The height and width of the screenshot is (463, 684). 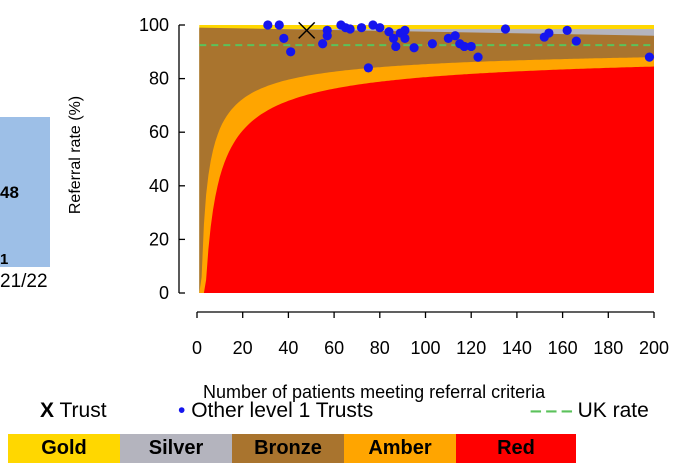 What do you see at coordinates (425, 348) in the screenshot?
I see `x-tick-label: 100` at bounding box center [425, 348].